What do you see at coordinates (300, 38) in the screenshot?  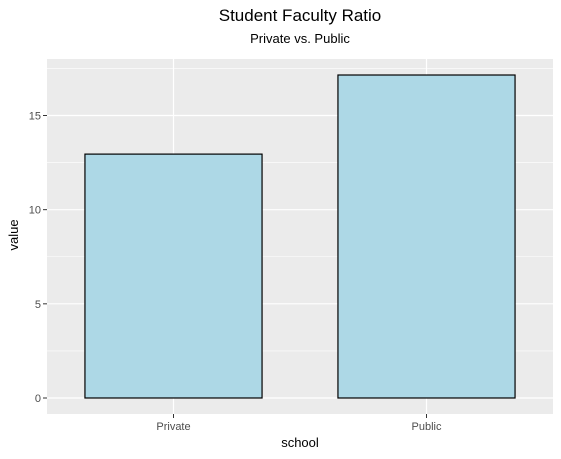 I see `chart-subtitle: Private vs. Public` at bounding box center [300, 38].